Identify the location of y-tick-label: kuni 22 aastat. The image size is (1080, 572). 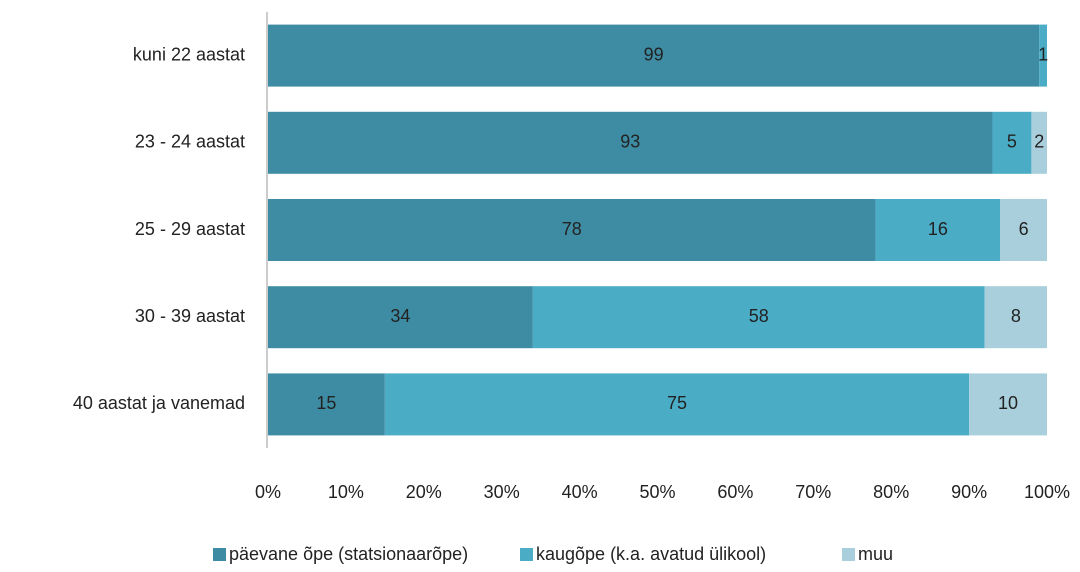
(189, 54).